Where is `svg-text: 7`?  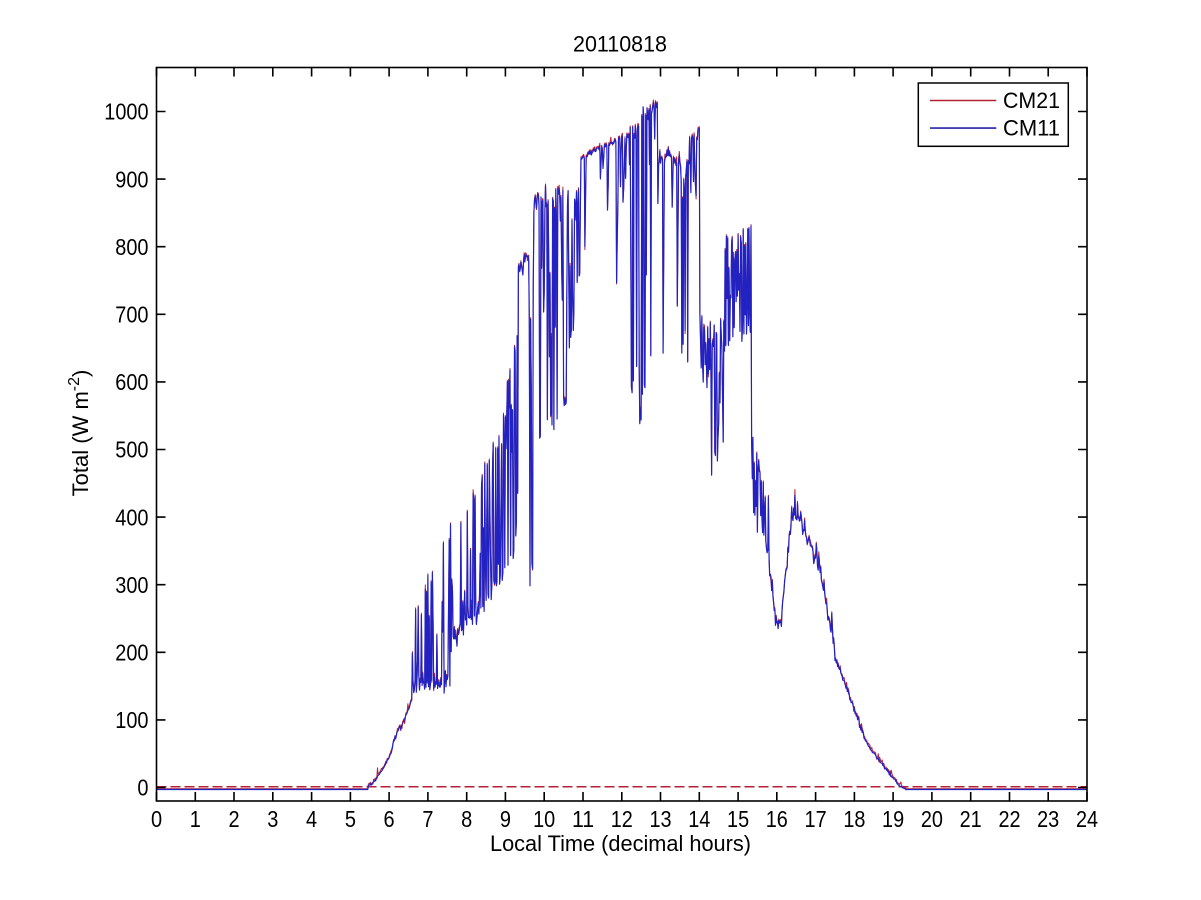 svg-text: 7 is located at coordinates (427, 819).